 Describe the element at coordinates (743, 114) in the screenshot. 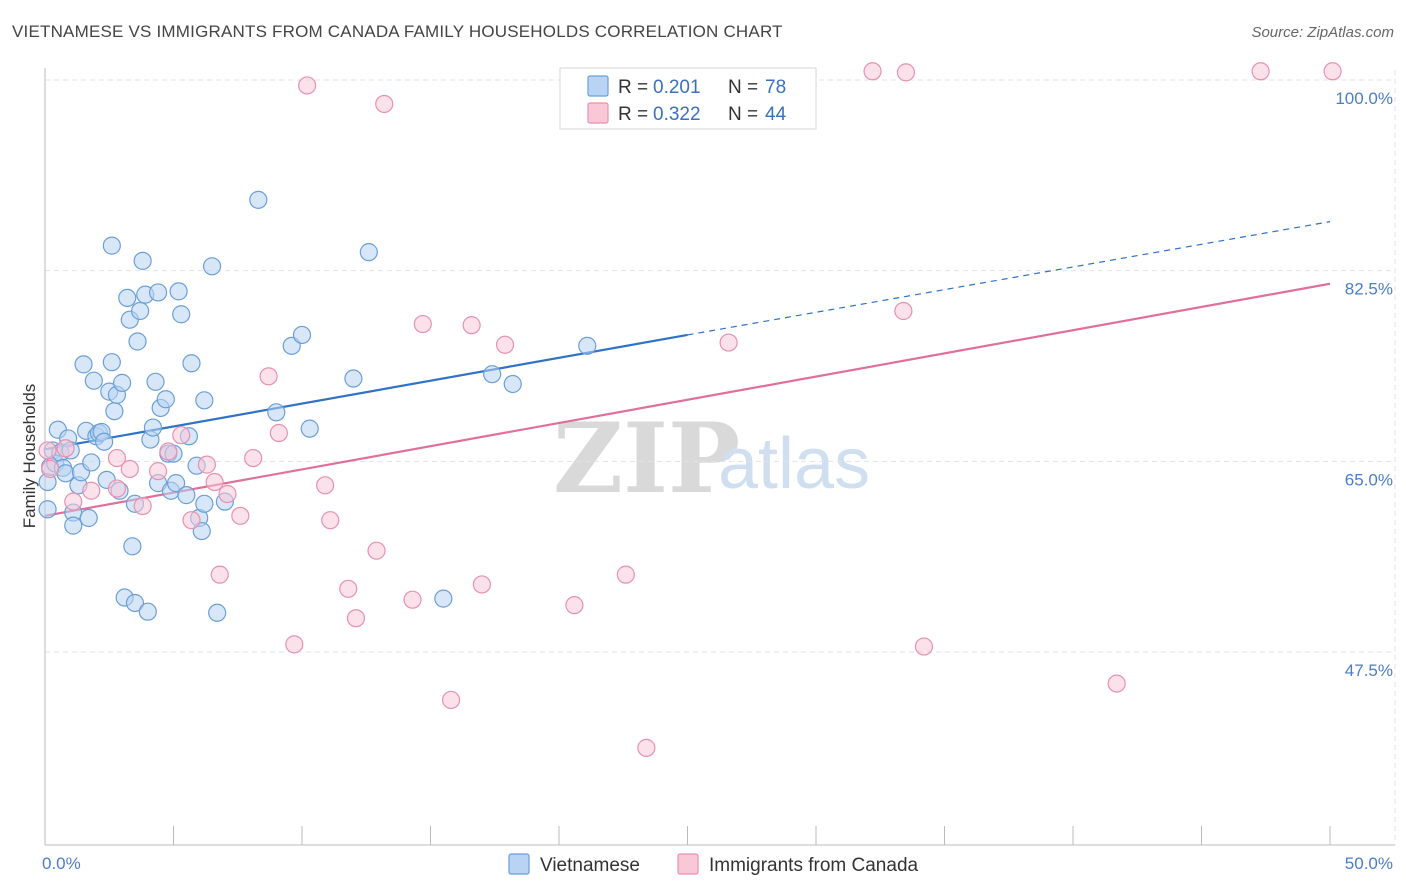

I see `legend-n-label-2: N =` at that location.